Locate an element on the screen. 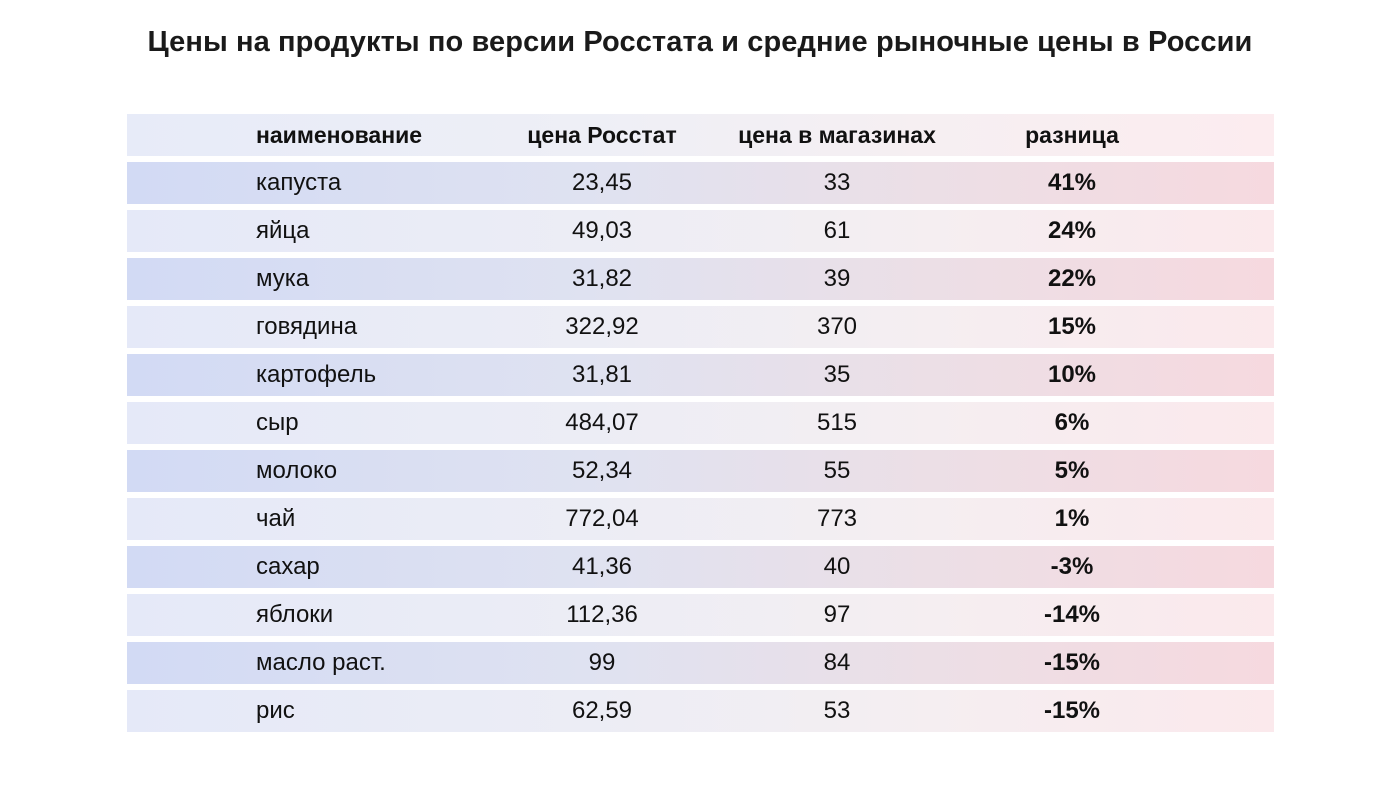 This screenshot has height=788, width=1400. cell-shop-price: 40 is located at coordinates (837, 566).